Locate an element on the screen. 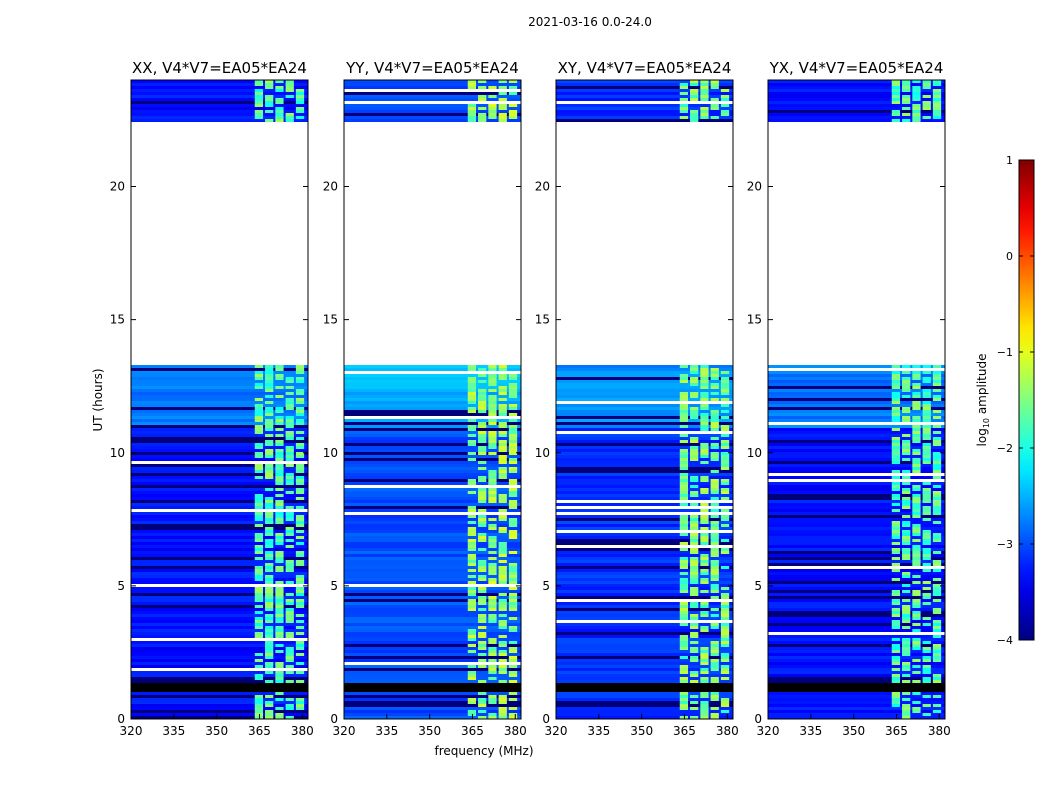 The width and height of the screenshot is (1050, 800). colorbar: 1 0 −1 −2 −3 −4 log10 amplitude is located at coordinates (1005, 400).